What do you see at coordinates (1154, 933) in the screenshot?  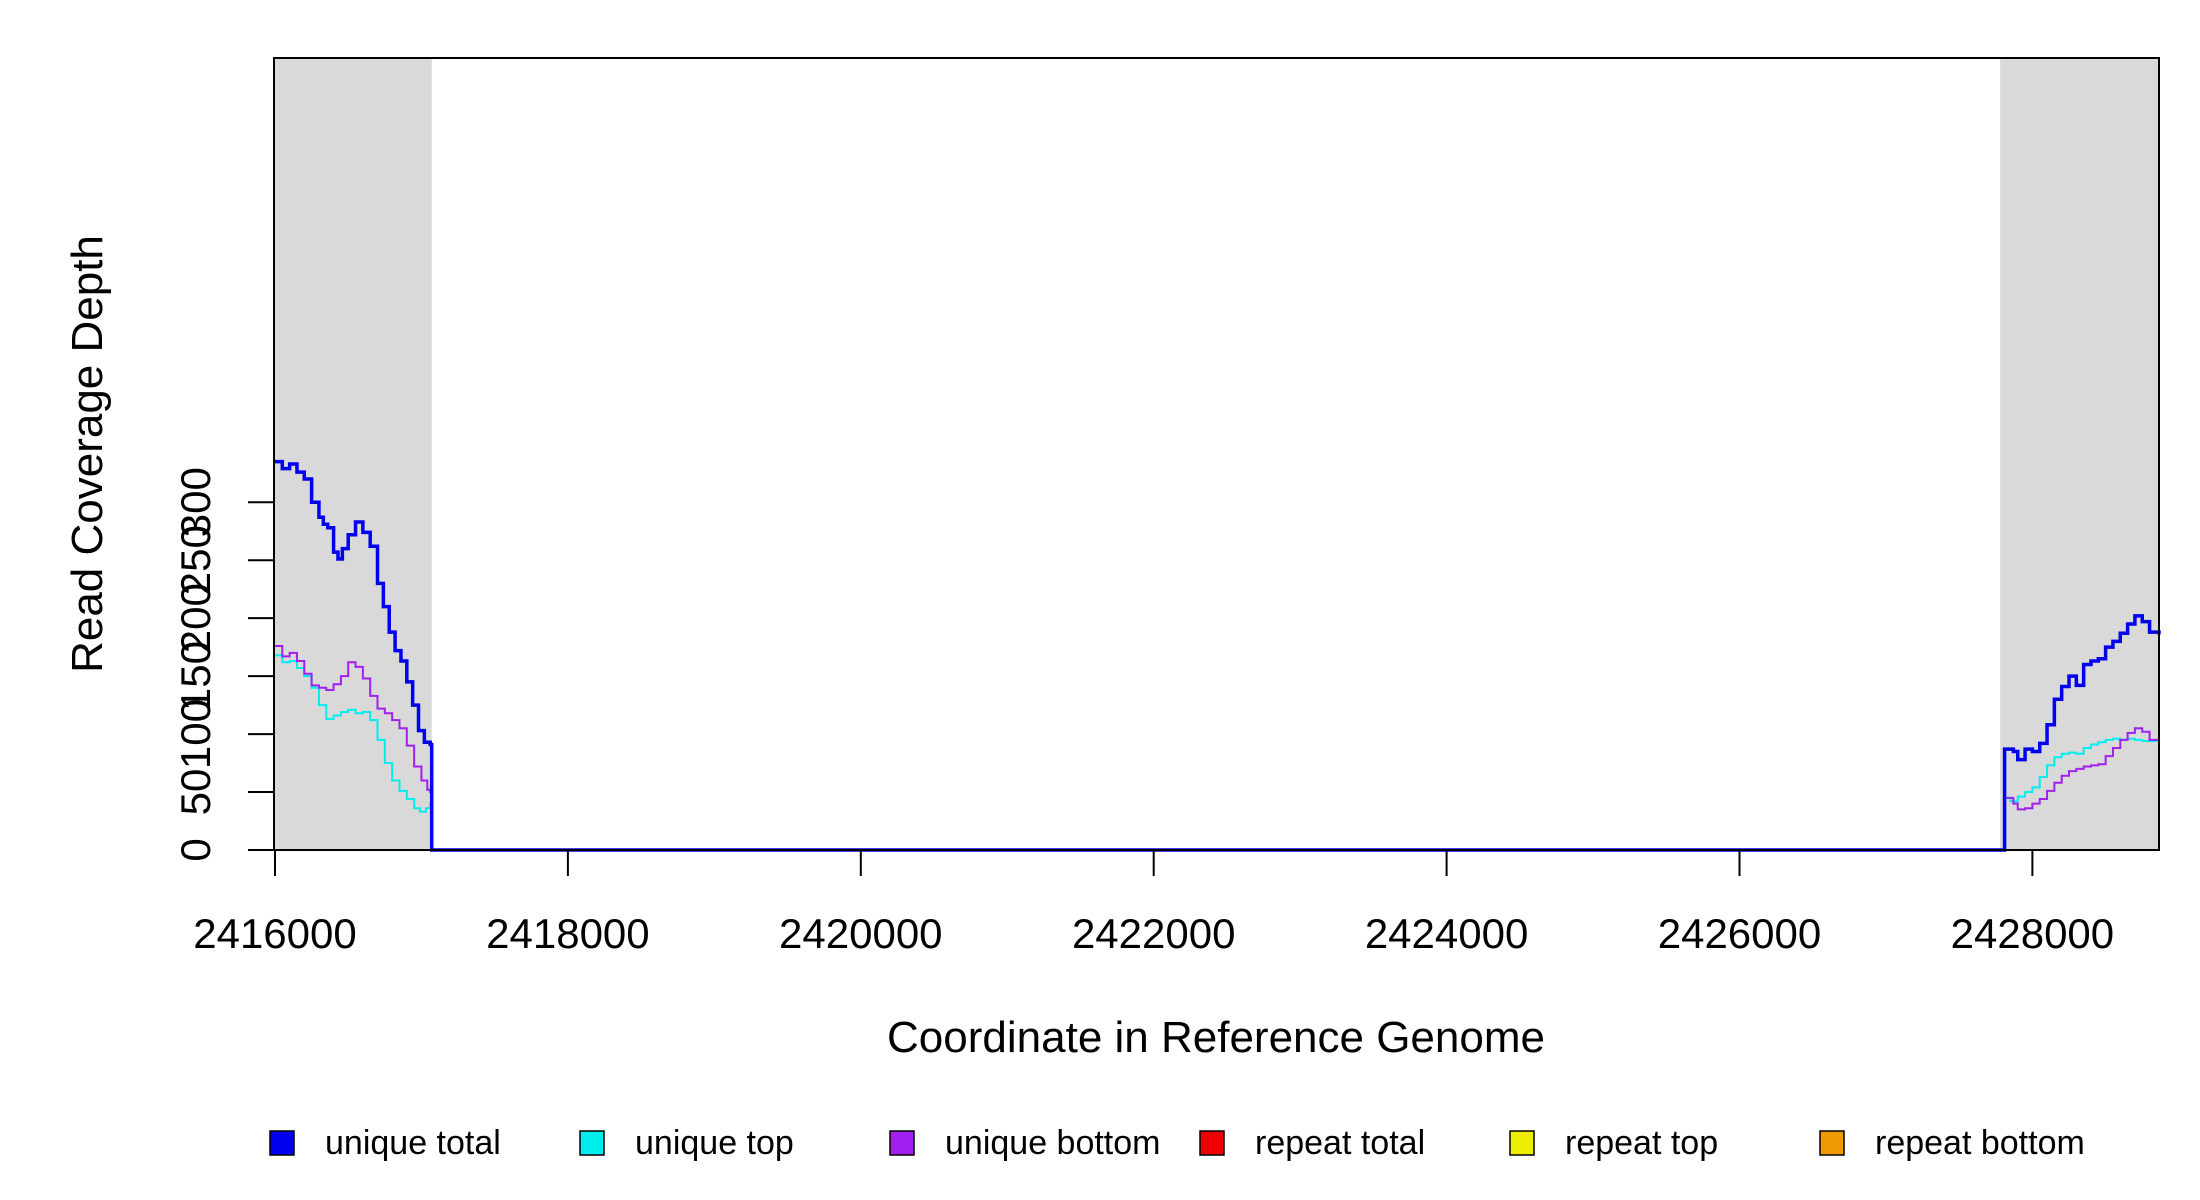 I see `x-tick-label: 2422000` at bounding box center [1154, 933].